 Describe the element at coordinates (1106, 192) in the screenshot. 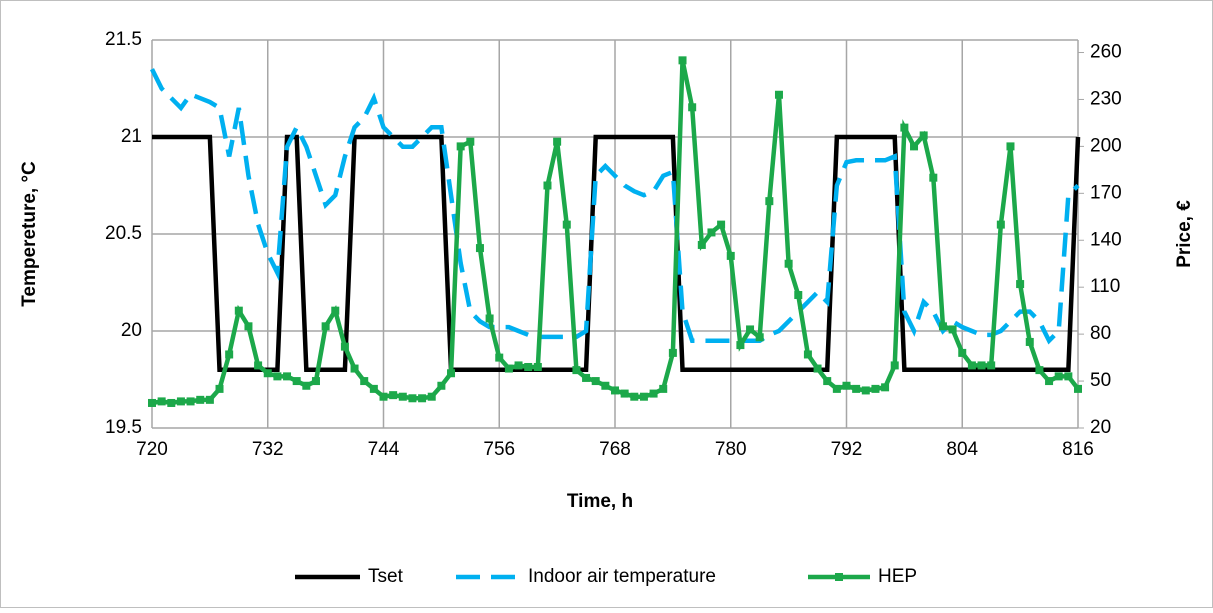

I see `y2-tick-label: 170` at that location.